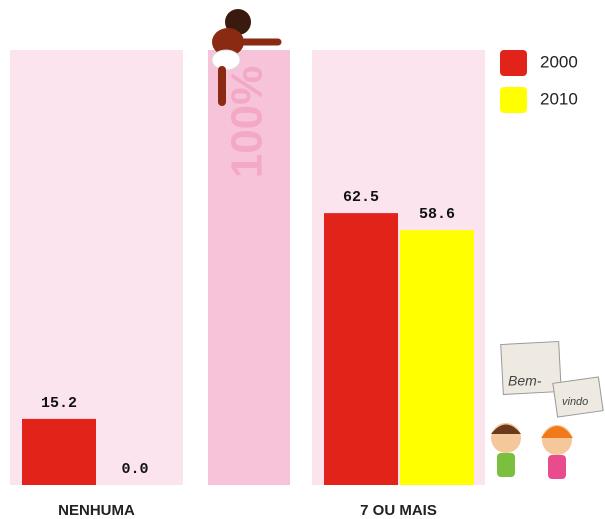 The width and height of the screenshot is (605, 519). Describe the element at coordinates (249, 267) in the screenshot. I see `full-scale-column` at that location.